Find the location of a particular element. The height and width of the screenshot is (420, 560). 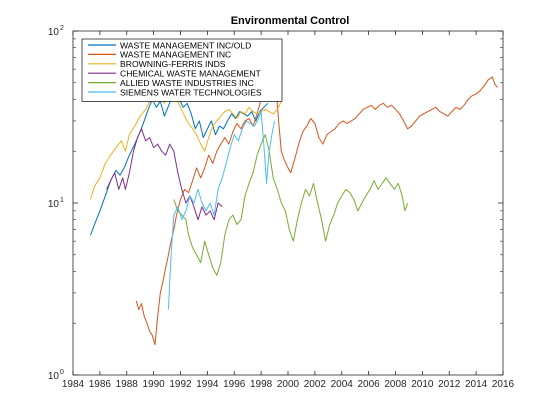

x-tick-label: 1988 is located at coordinates (127, 384).